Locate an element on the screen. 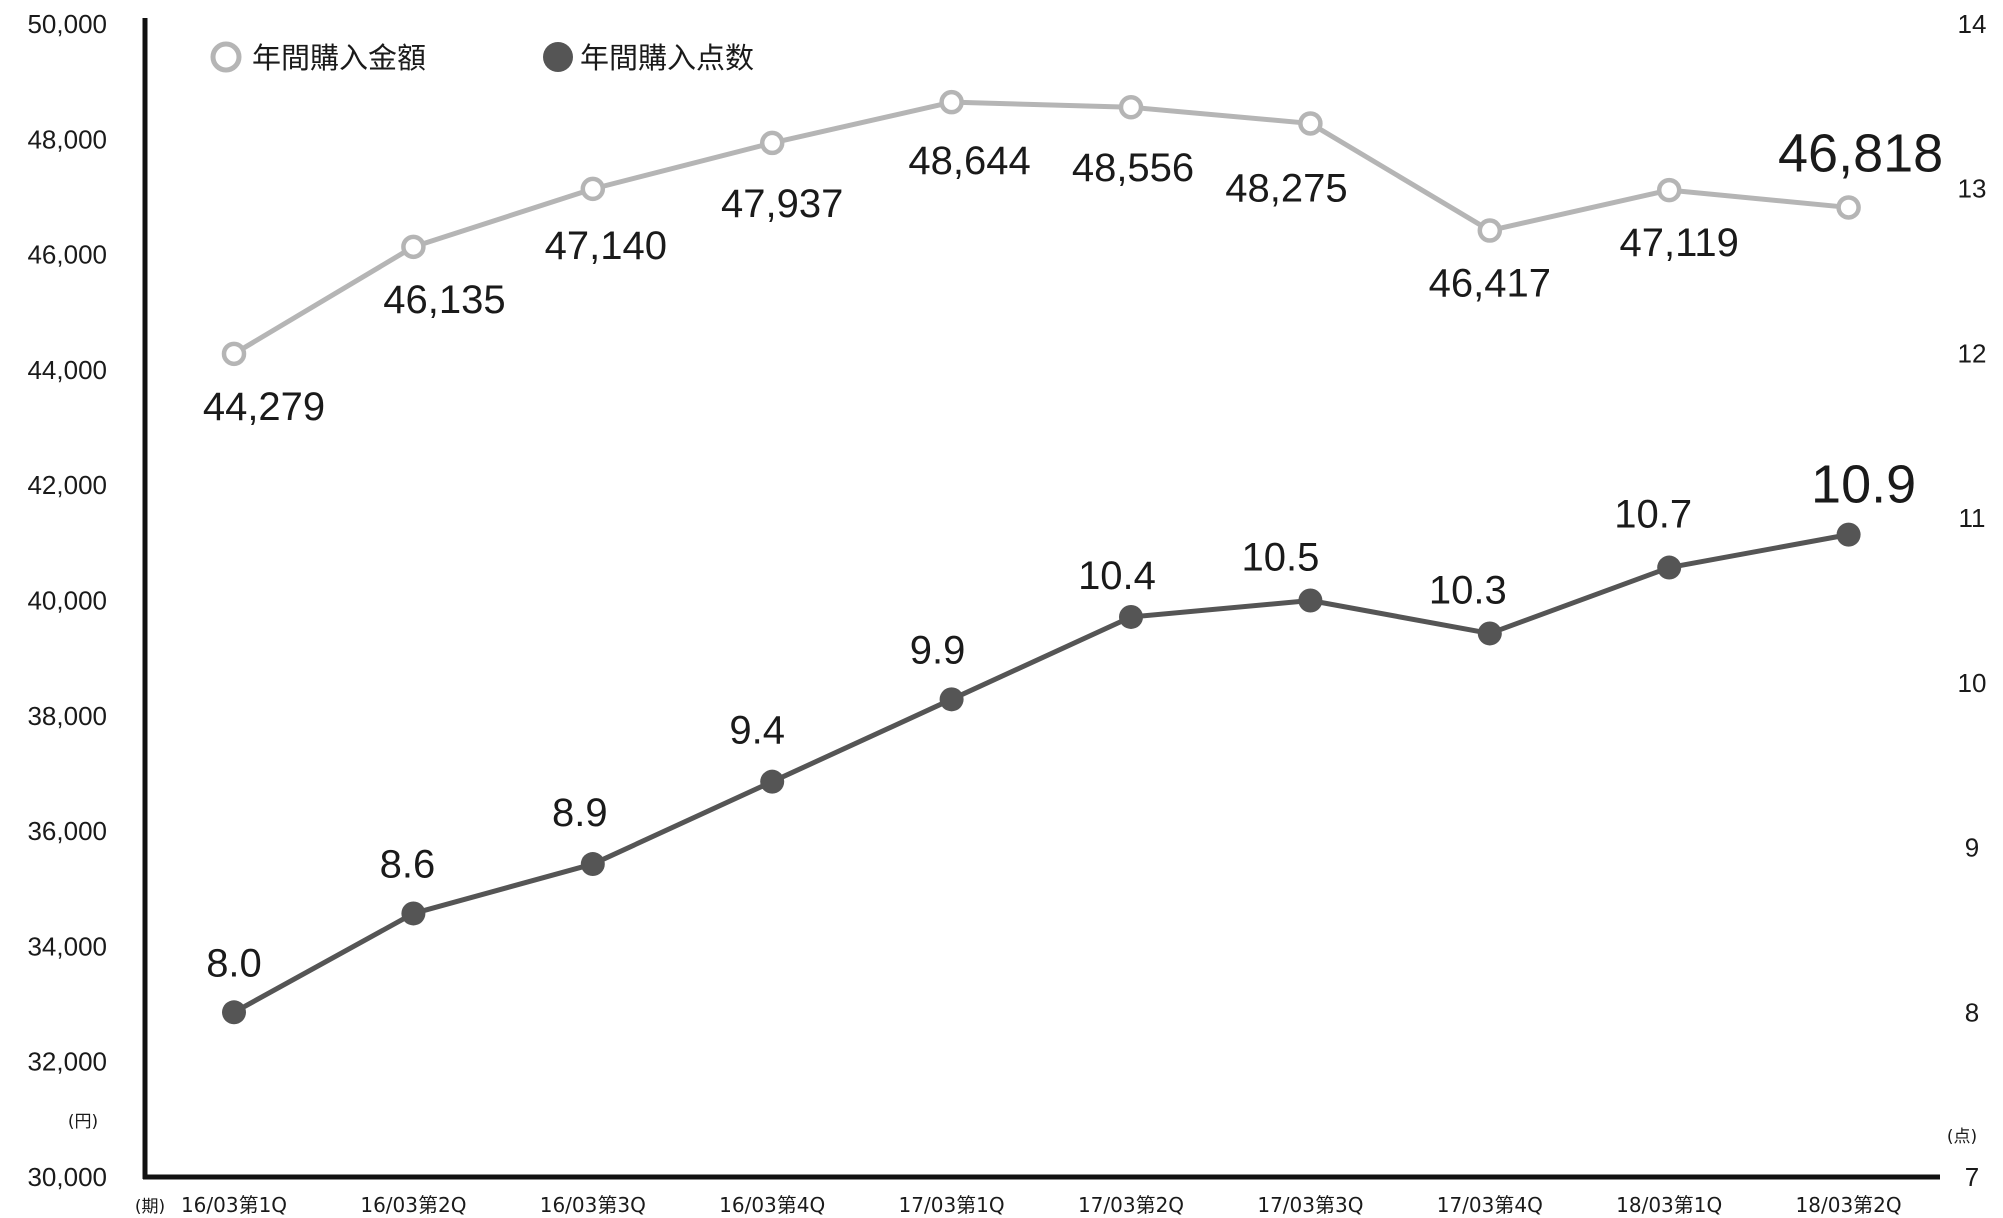 The image size is (2003, 1218). x-unit-label: (期) is located at coordinates (150, 1207).